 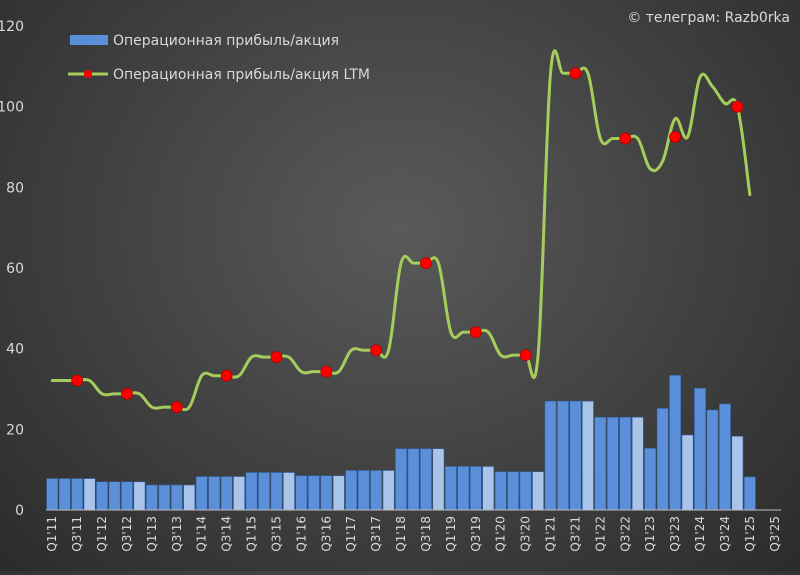 I want to click on ltm-marker-Q3'11, so click(x=77, y=380).